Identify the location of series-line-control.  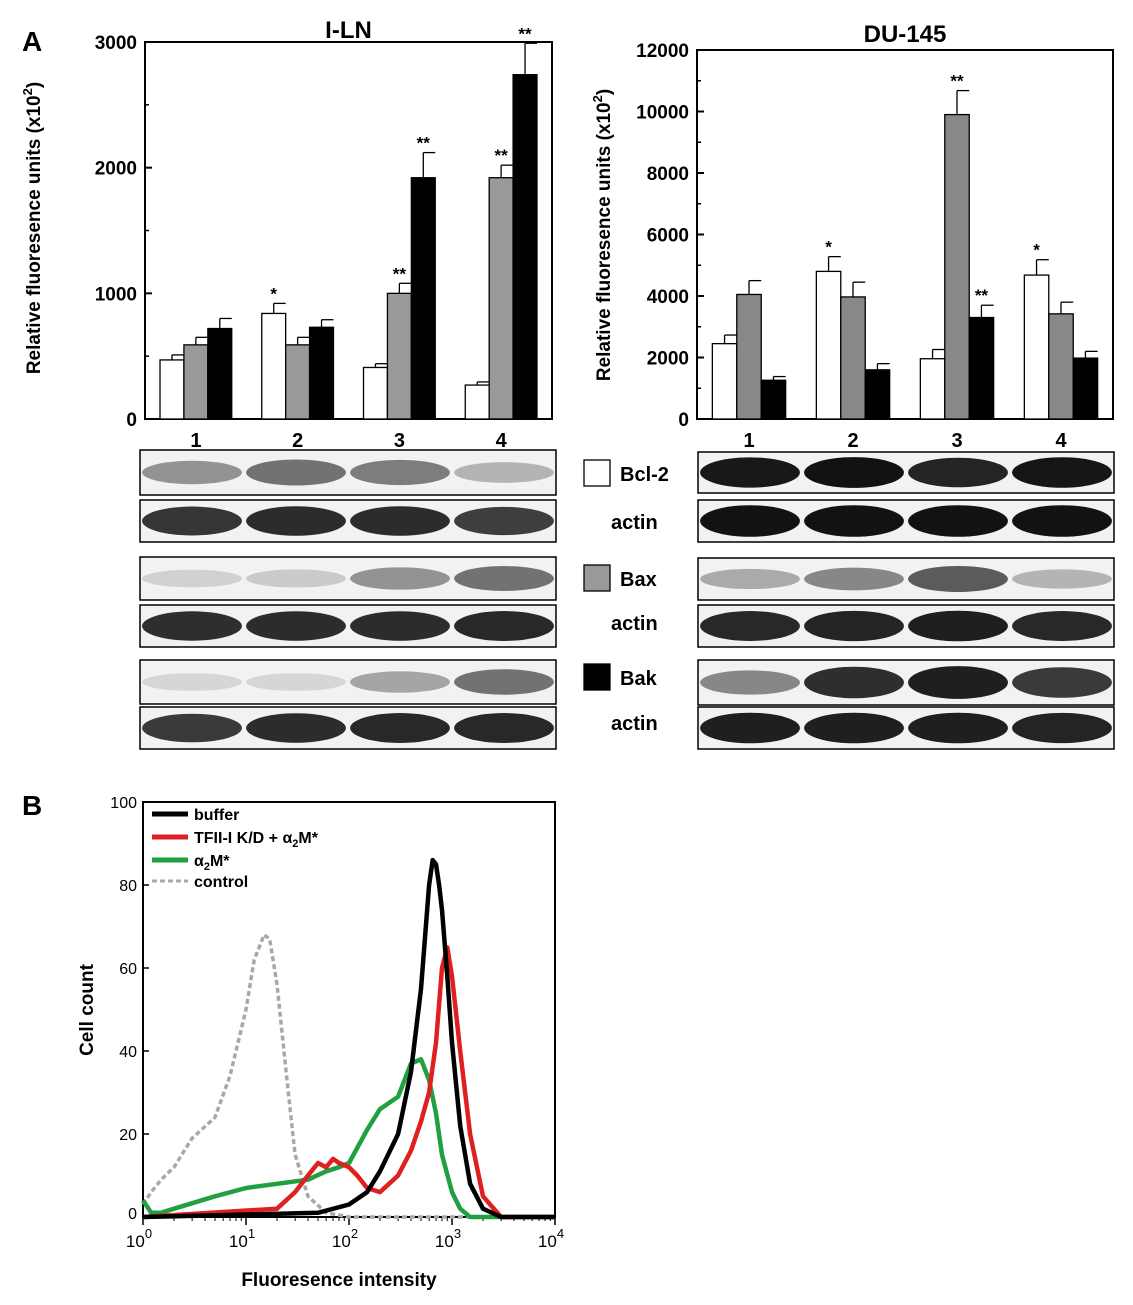
(348, 1076).